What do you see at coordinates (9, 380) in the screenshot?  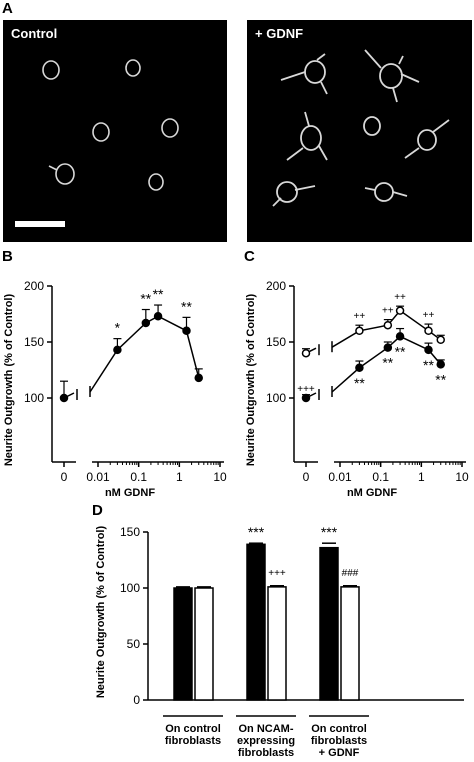 I see `ylabel-b: Neurite Outgrowth (% of Control)` at bounding box center [9, 380].